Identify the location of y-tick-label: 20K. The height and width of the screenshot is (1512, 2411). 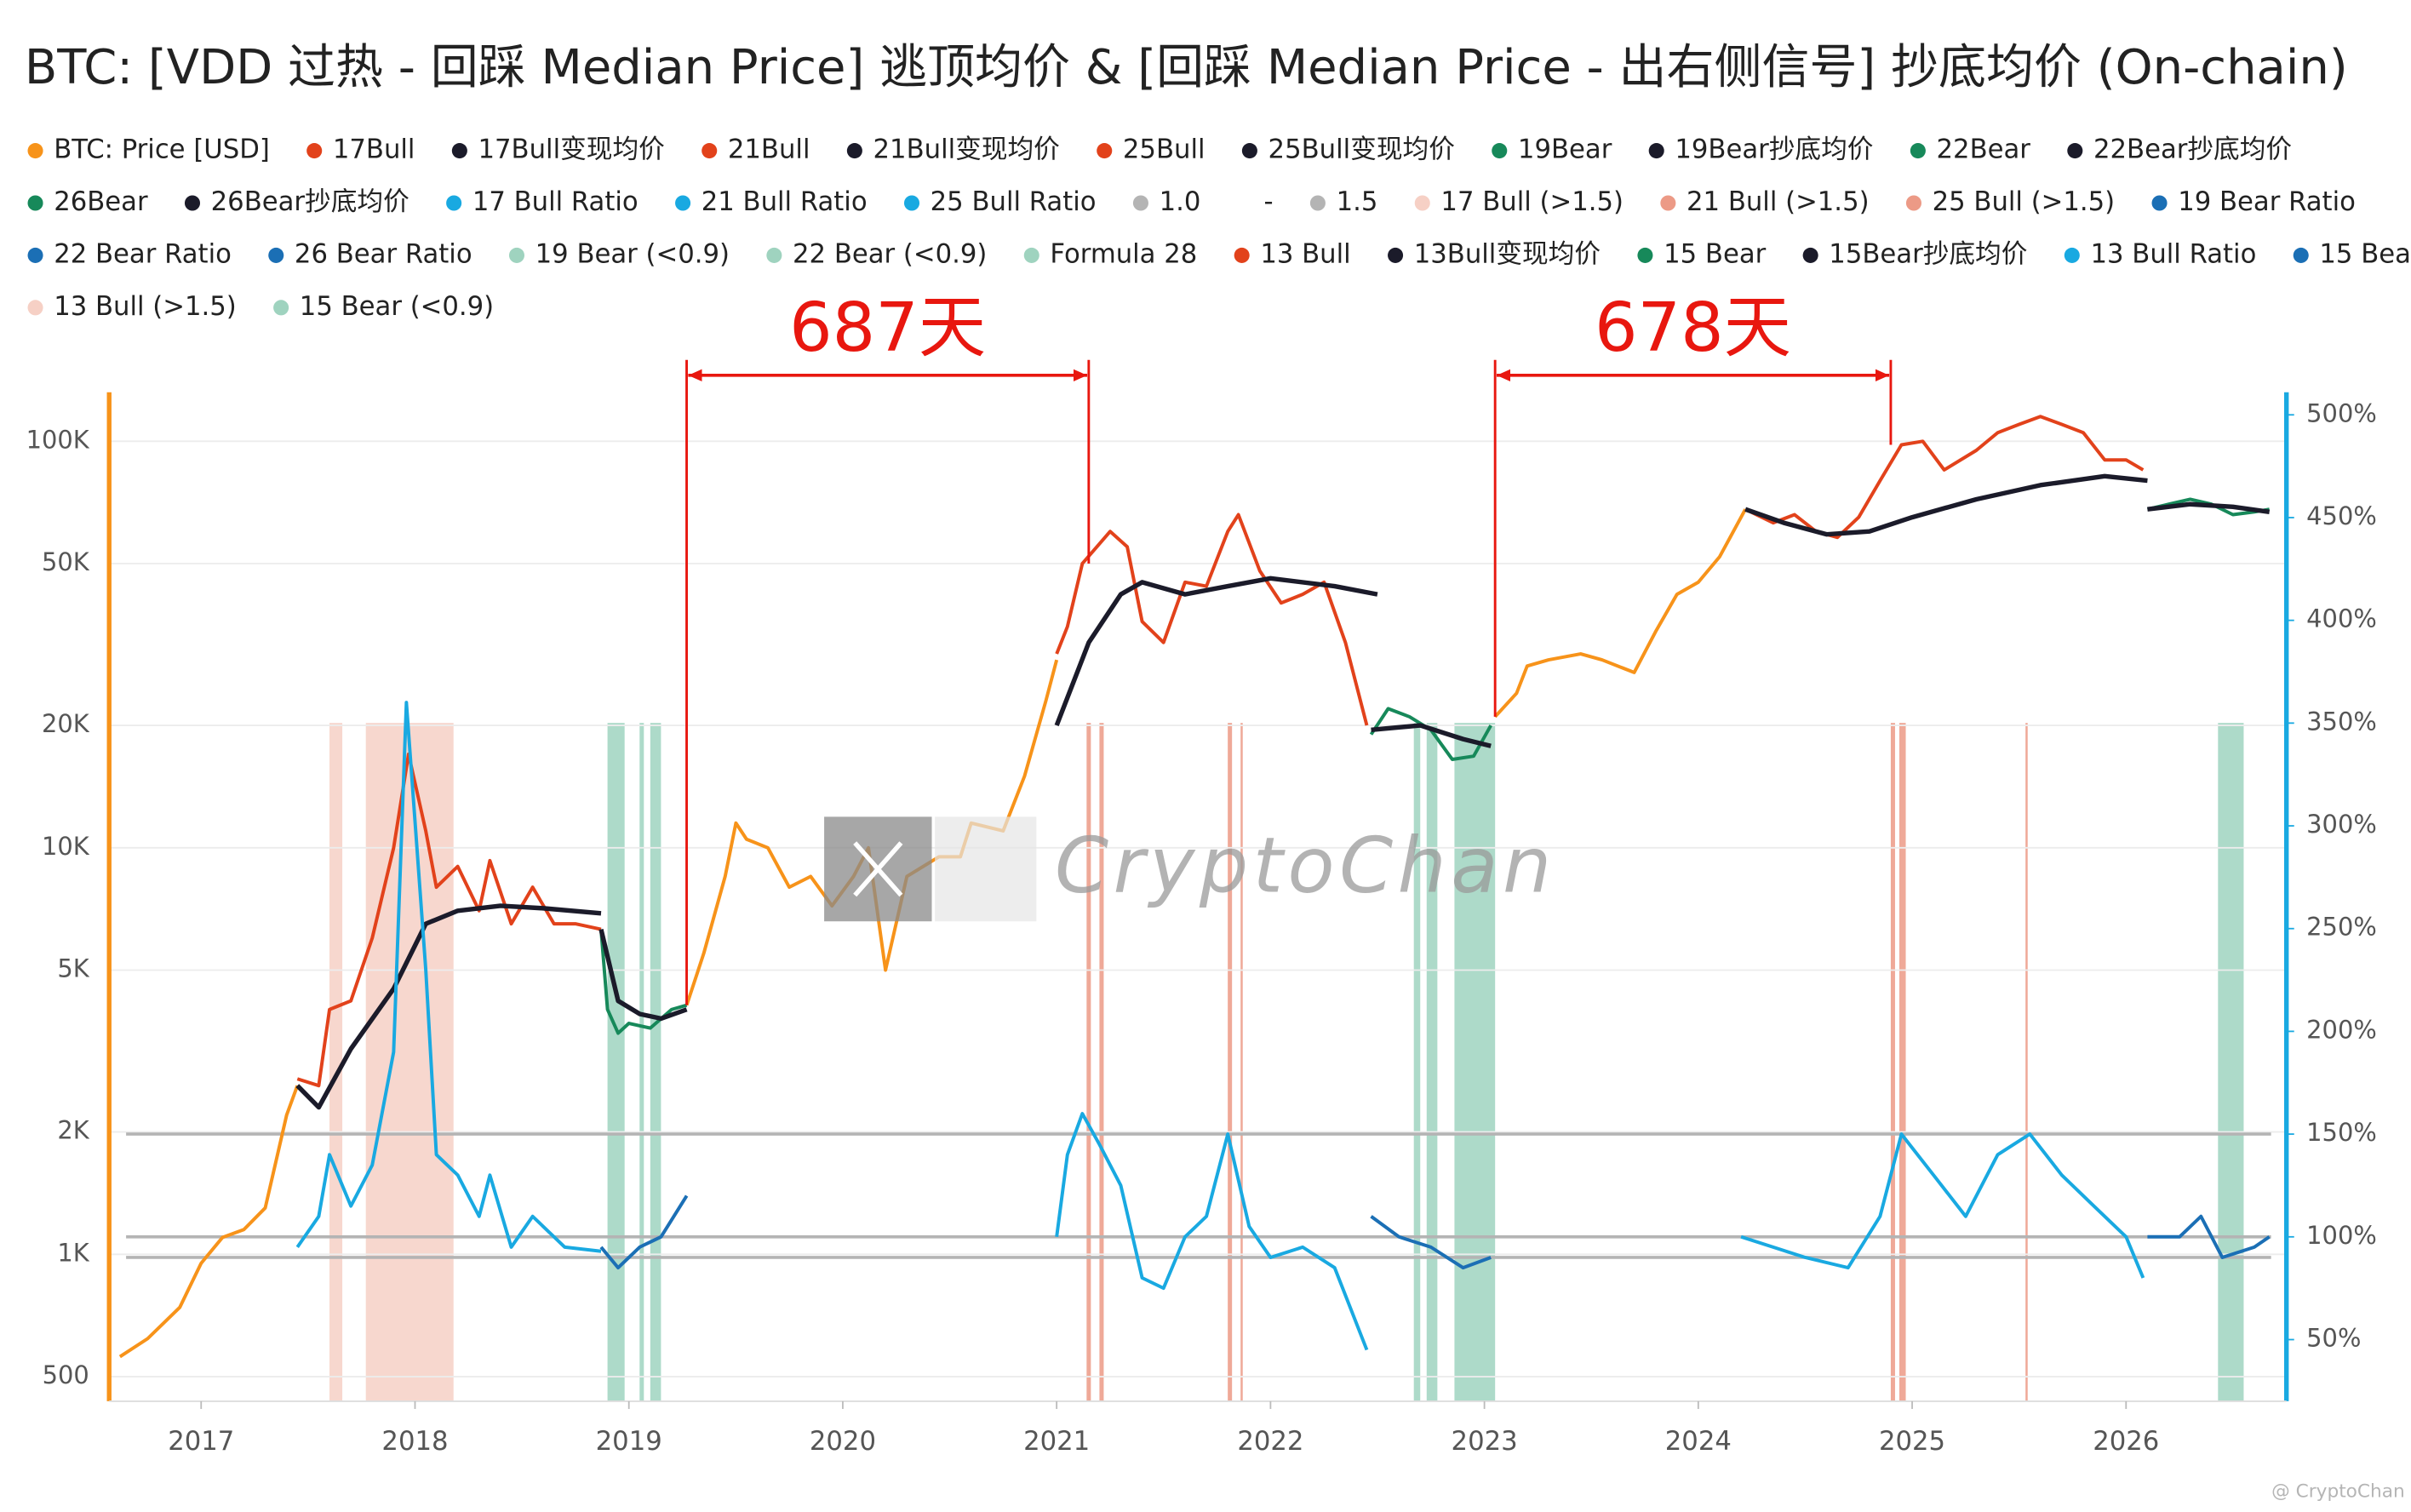
(66, 723).